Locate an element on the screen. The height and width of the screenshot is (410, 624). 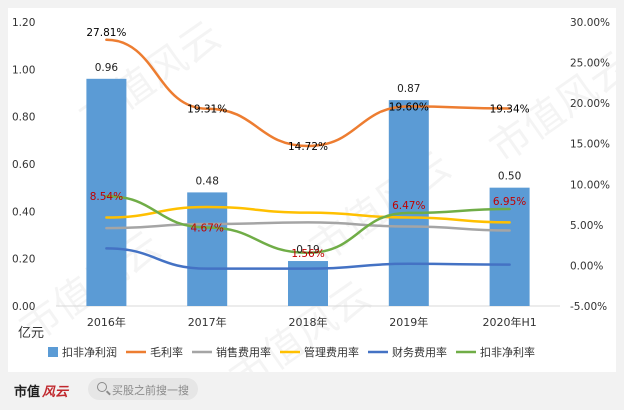
brand-logo: 市值 风云 is located at coordinates (41, 390).